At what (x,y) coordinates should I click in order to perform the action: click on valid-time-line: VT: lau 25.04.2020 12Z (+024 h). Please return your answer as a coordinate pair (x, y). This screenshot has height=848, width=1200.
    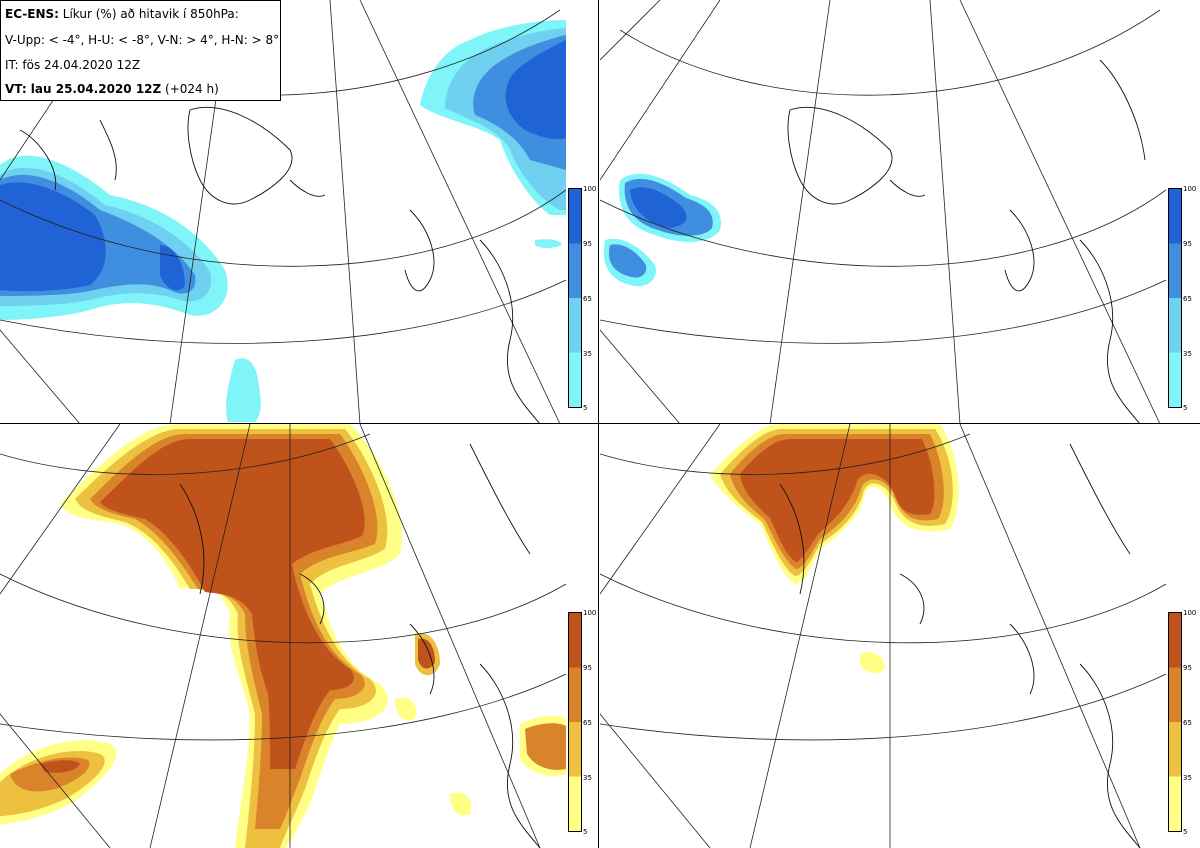
    Looking at the image, I should click on (112, 89).